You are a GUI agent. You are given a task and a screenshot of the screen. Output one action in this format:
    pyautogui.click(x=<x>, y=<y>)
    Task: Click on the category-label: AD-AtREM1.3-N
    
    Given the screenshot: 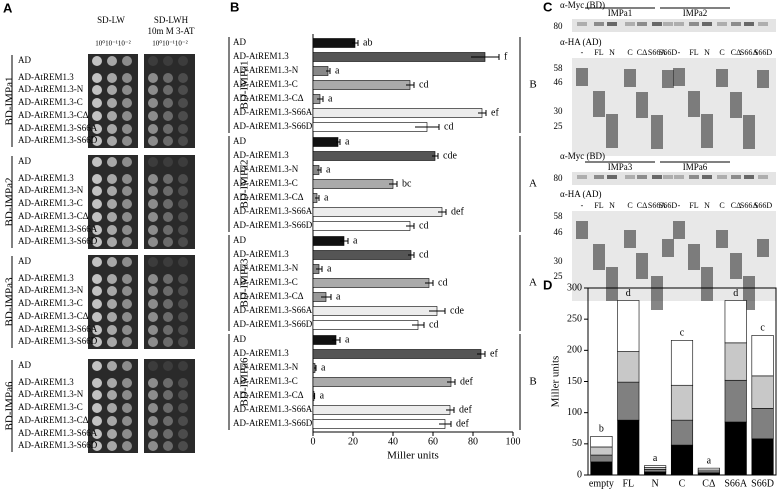 What is the action you would take?
    pyautogui.click(x=266, y=268)
    